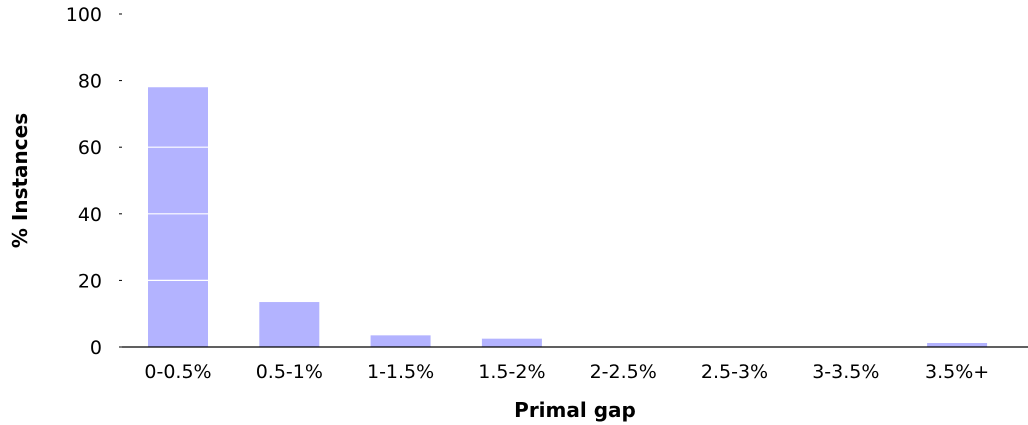 This screenshot has width=1028, height=425. Describe the element at coordinates (734, 372) in the screenshot. I see `x-tick-label: 2.5-3%` at that location.